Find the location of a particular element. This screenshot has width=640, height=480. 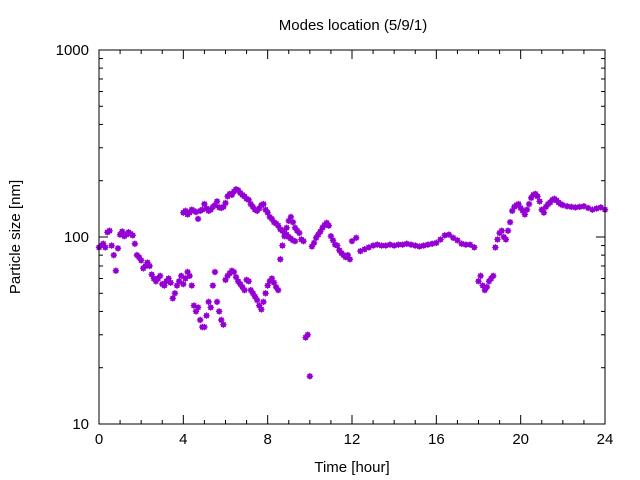

x-tick-label: 4 is located at coordinates (183, 439).